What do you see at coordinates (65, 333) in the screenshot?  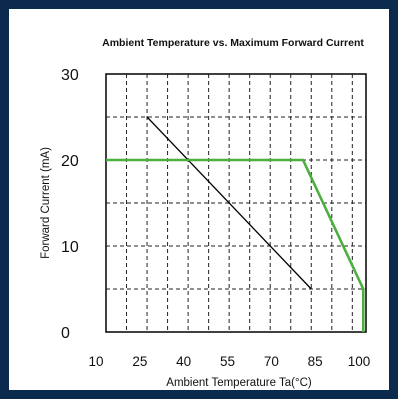 I see `y-tick-label: 0` at bounding box center [65, 333].